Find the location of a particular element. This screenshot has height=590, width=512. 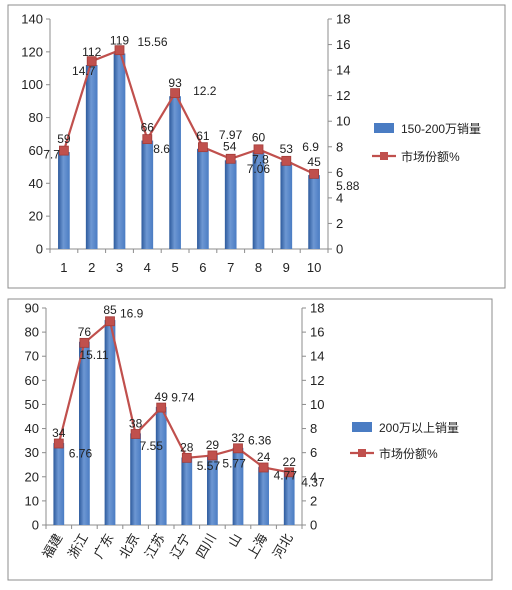

y-tick-label: 70 is located at coordinates (32, 356).